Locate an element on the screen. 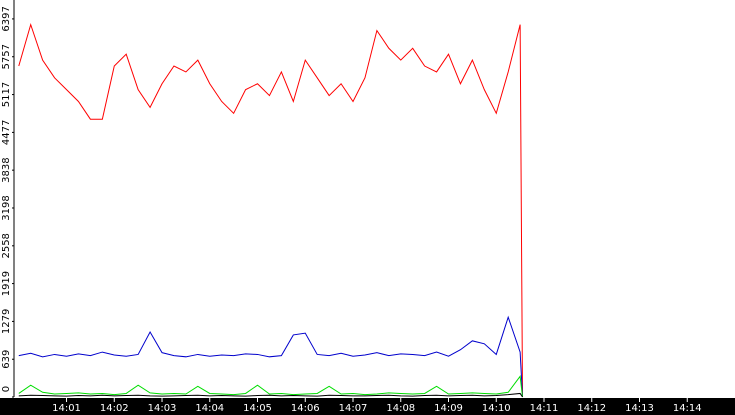  y-tick-label: 0 is located at coordinates (6, 389).